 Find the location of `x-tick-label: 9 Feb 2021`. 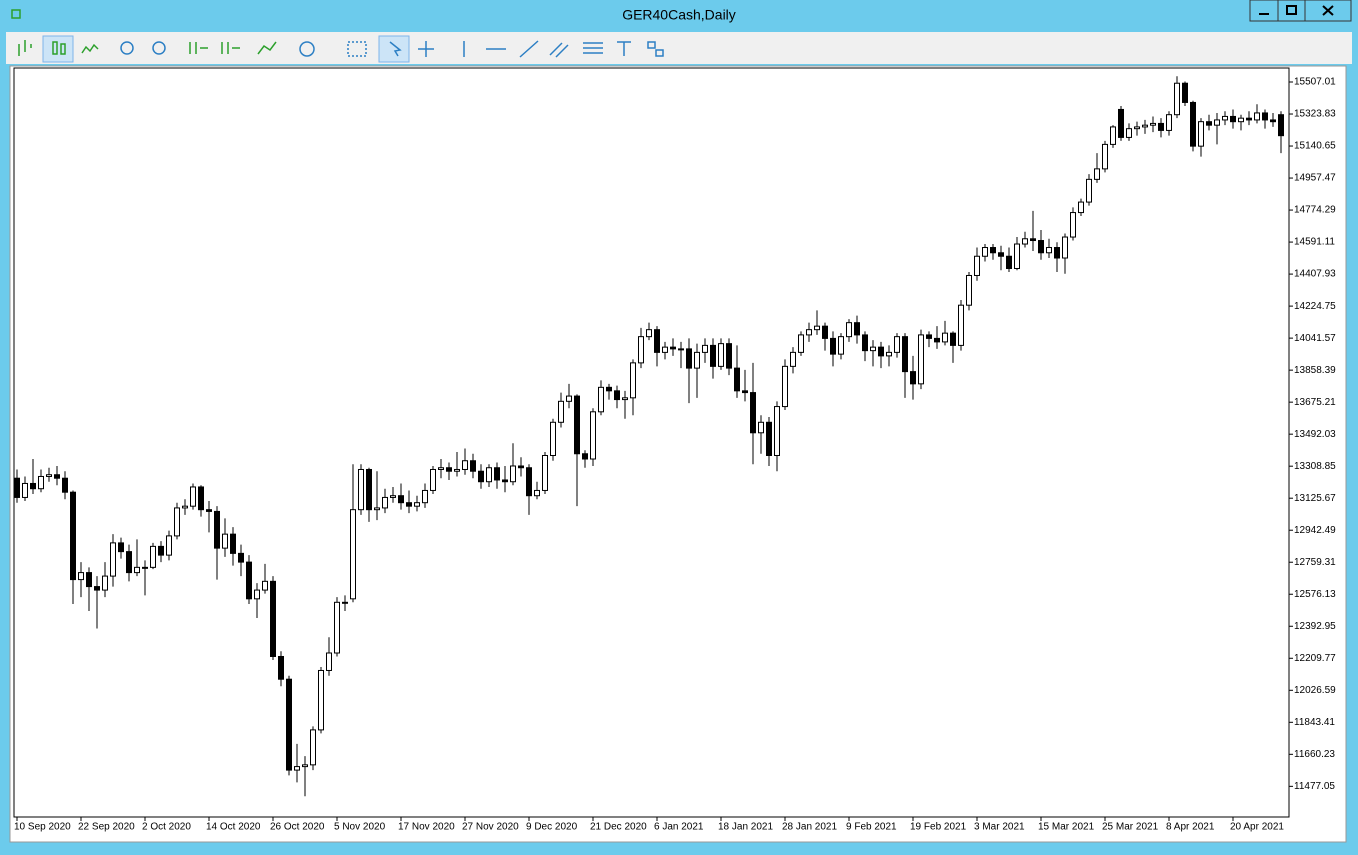

x-tick-label: 9 Feb 2021 is located at coordinates (871, 827).